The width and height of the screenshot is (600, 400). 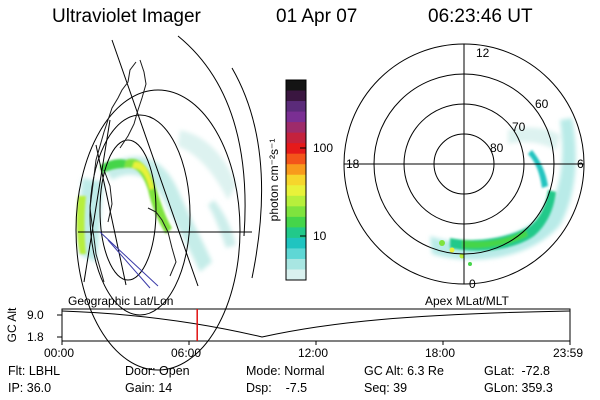 I want to click on colorbar-tick-10: 10, so click(x=320, y=236).